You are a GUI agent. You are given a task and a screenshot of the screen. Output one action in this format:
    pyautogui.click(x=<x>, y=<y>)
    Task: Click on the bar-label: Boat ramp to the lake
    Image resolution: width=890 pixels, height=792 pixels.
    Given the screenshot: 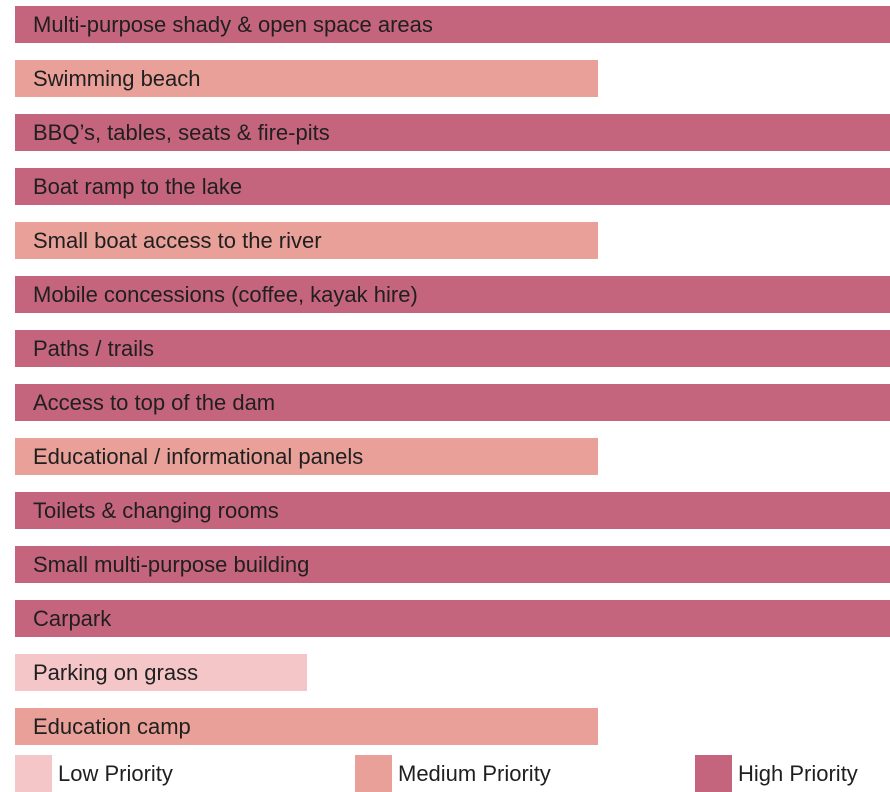 What is the action you would take?
    pyautogui.click(x=138, y=186)
    